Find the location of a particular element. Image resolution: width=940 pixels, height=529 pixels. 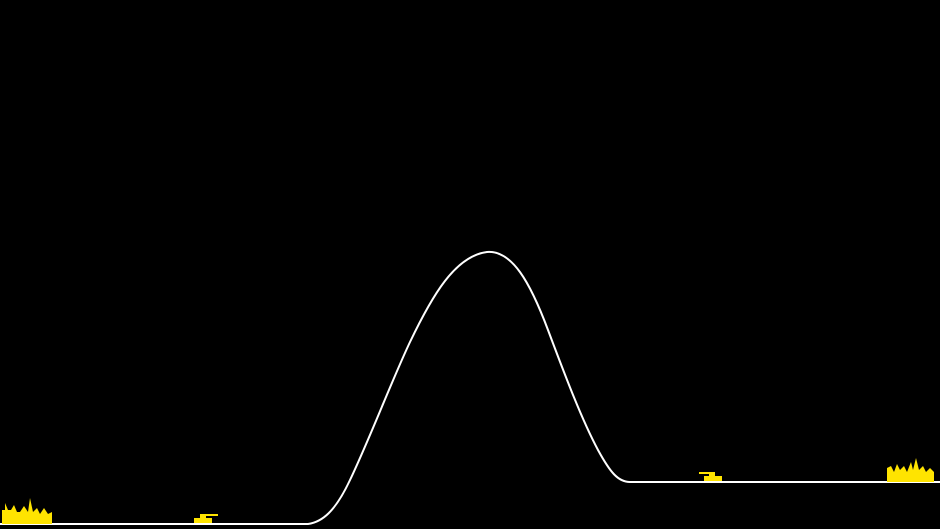

left-flame is located at coordinates (27, 511).